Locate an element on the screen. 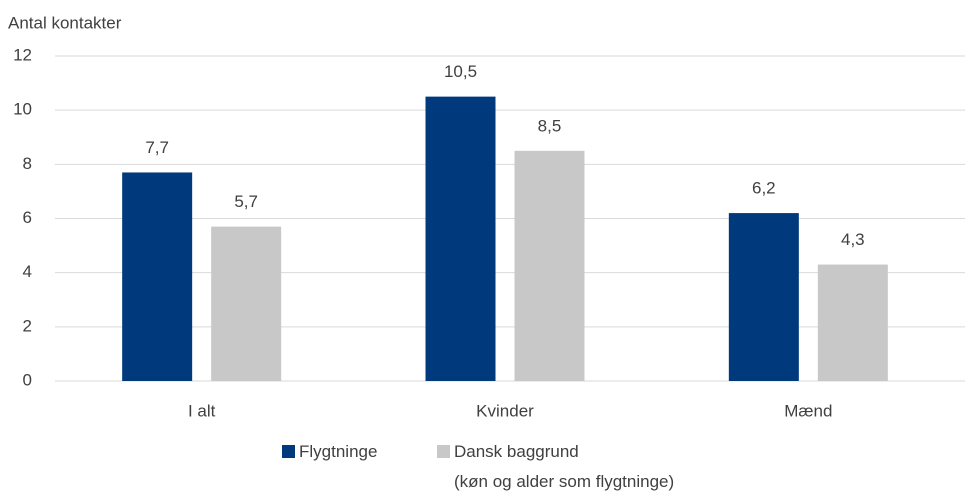 This screenshot has height=493, width=972. value-label: 6,2 is located at coordinates (764, 188).